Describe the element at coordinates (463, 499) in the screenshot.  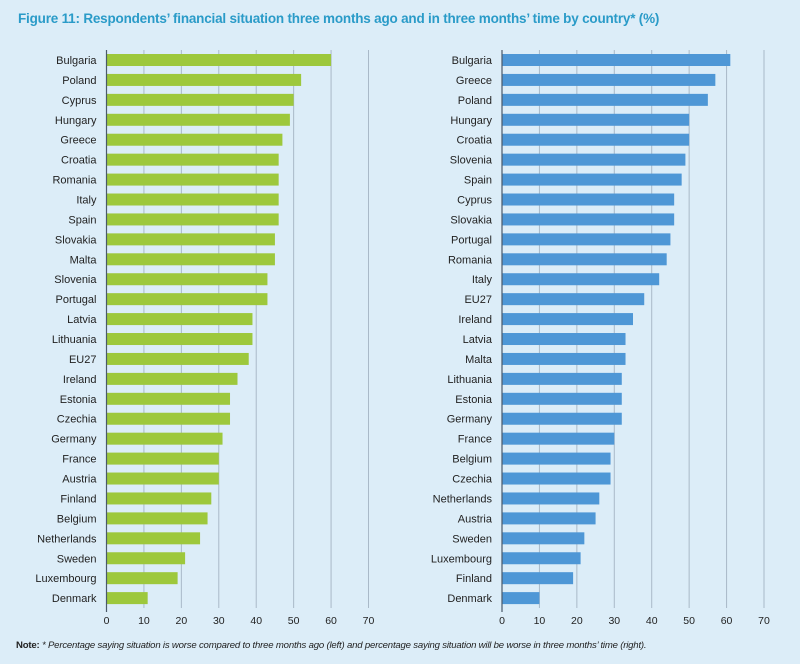
I see `category-label: Netherlands` at that location.